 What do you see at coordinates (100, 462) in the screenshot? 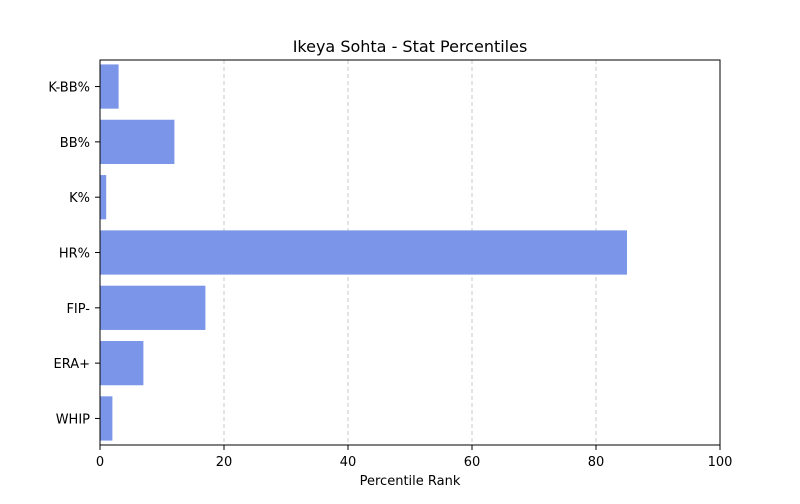
I see `x-tick-label: 0` at bounding box center [100, 462].